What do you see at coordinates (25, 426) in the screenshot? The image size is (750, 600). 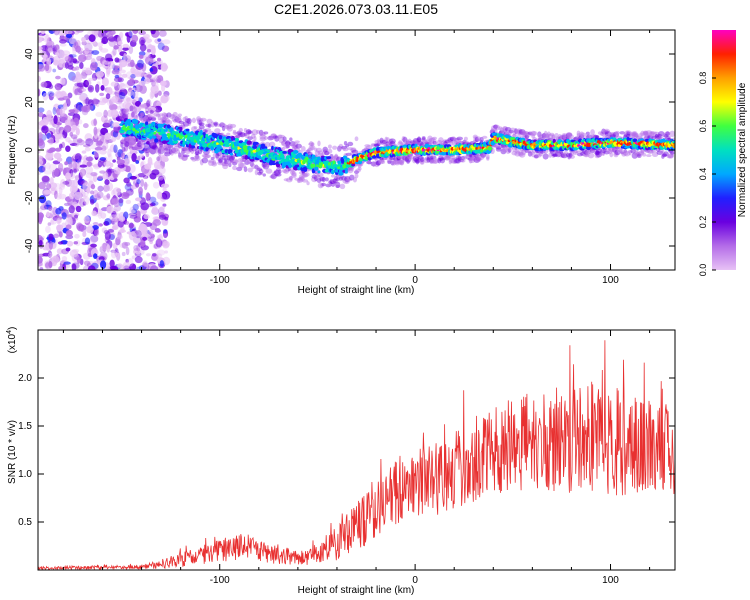 I see `y-tick-label: 1.5` at bounding box center [25, 426].